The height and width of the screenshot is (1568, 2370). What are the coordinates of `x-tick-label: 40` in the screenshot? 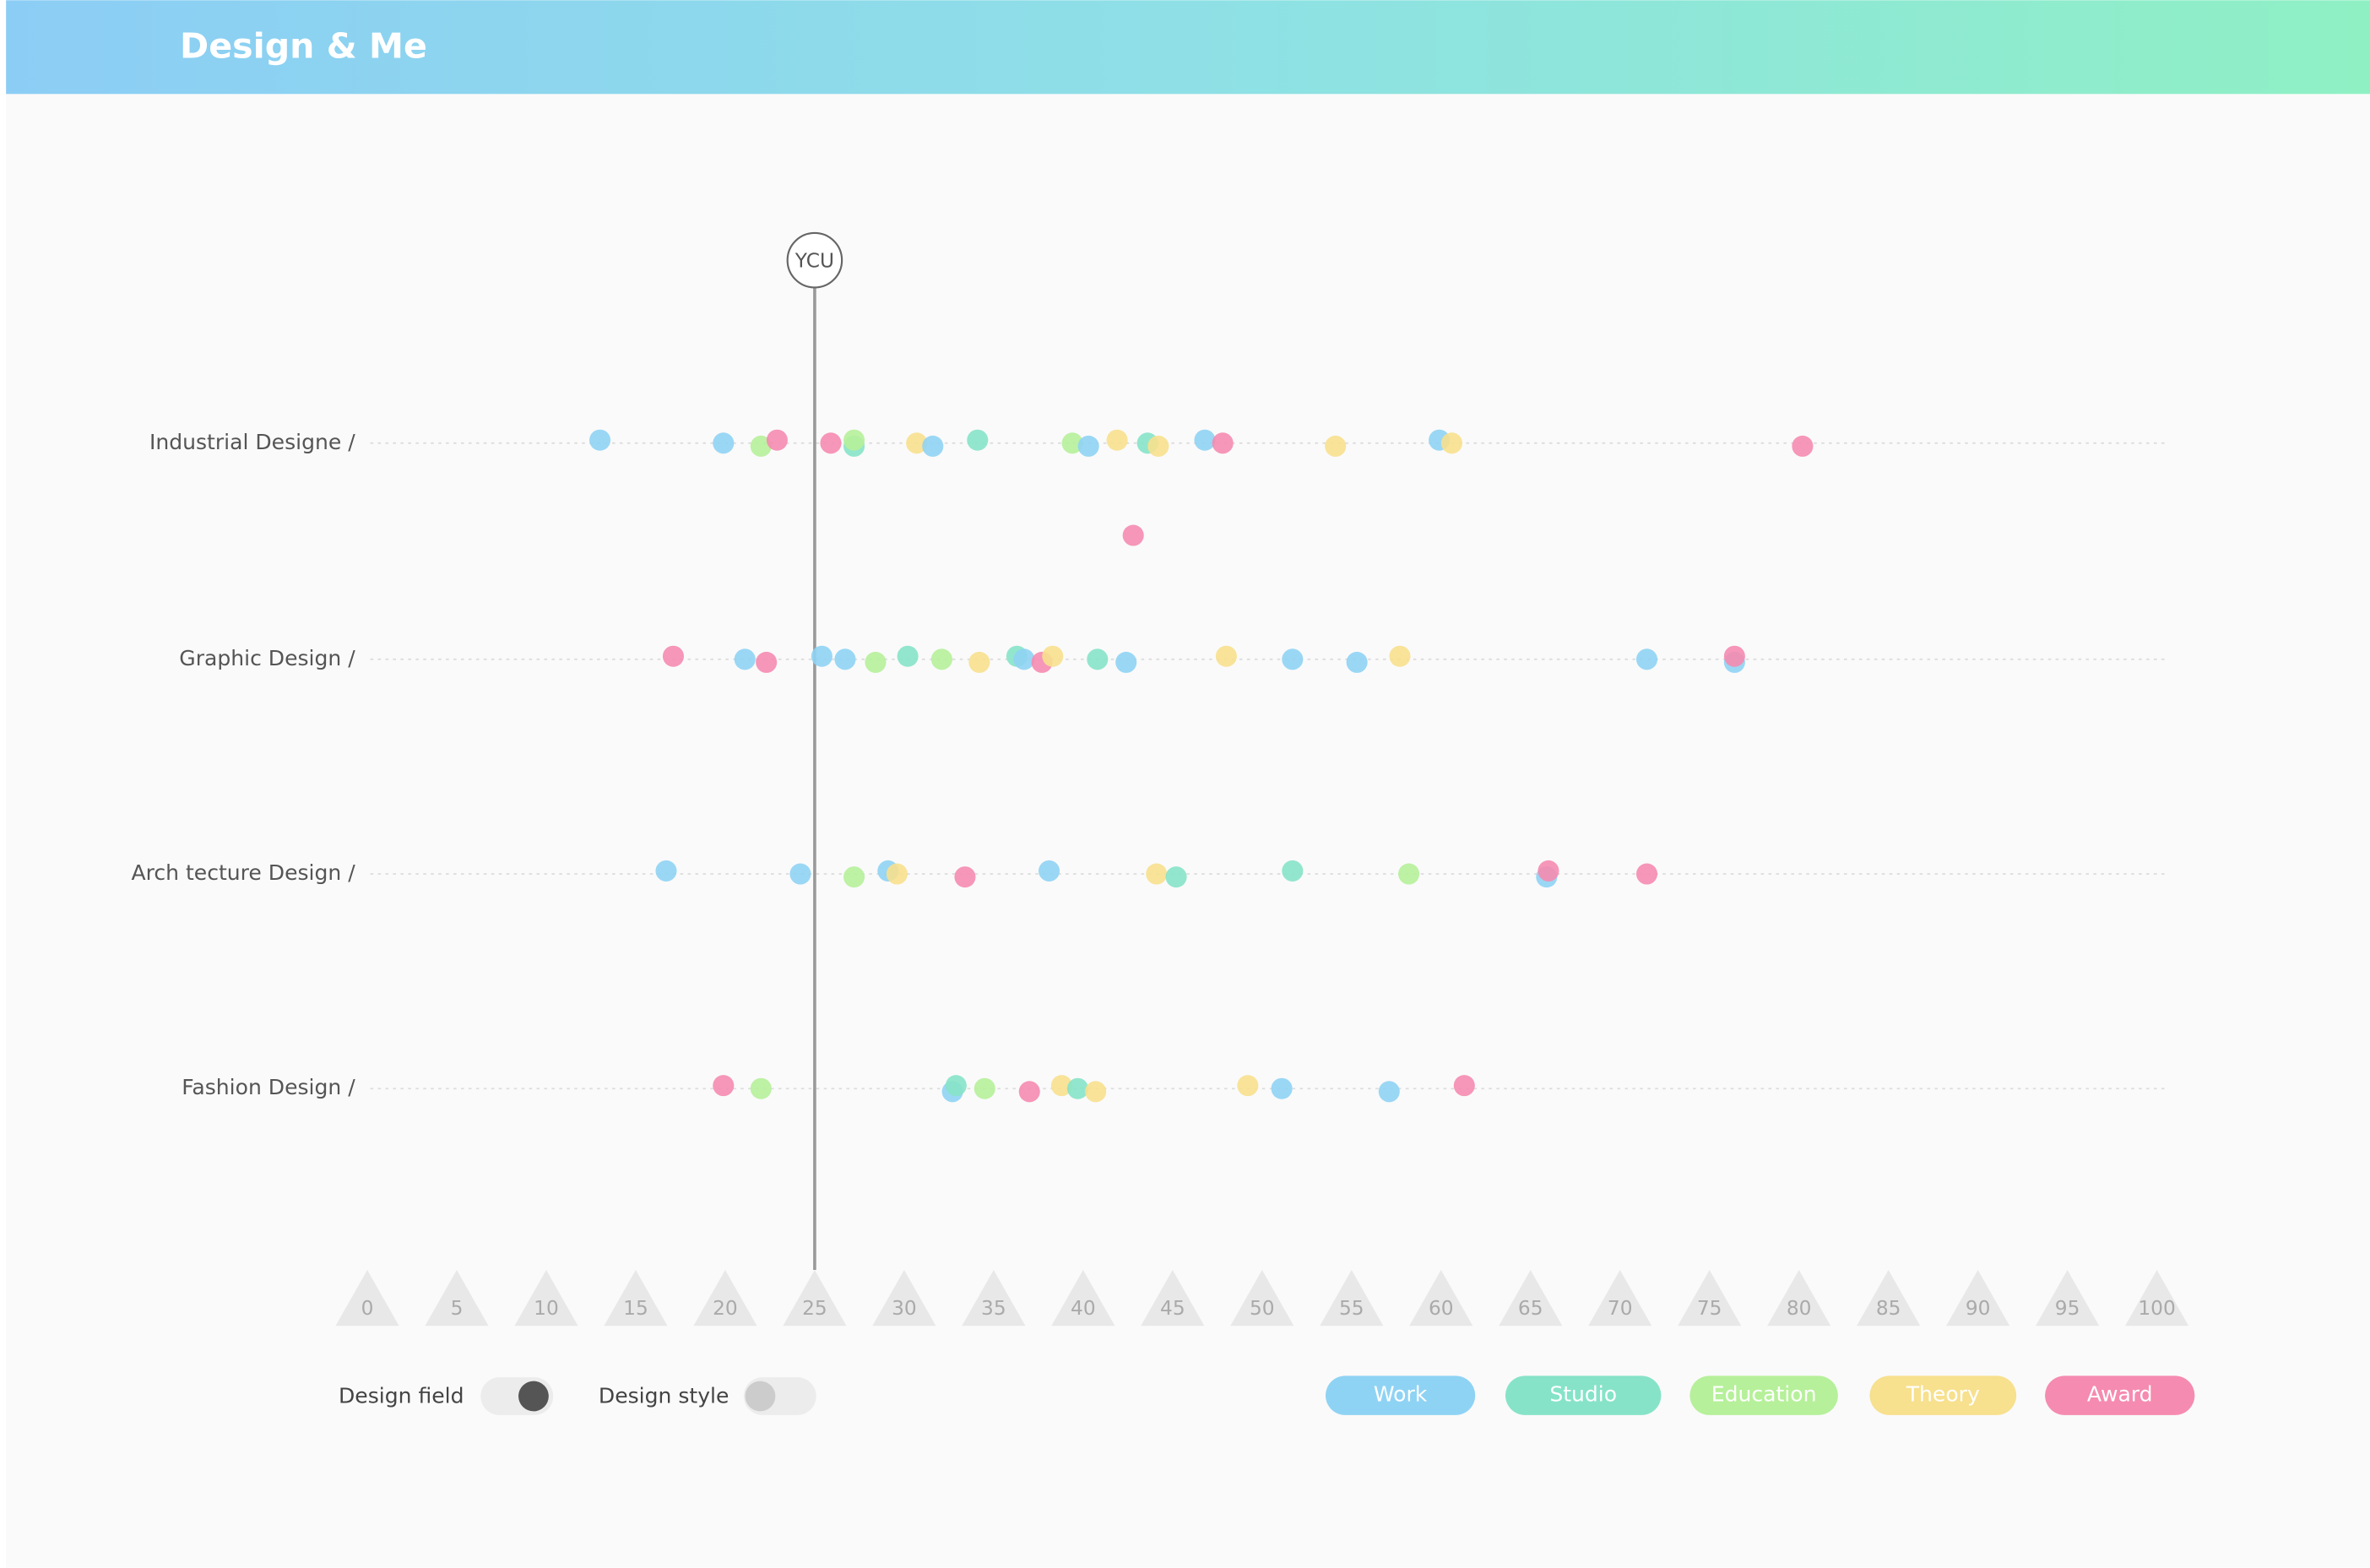 It's located at (1083, 1308).